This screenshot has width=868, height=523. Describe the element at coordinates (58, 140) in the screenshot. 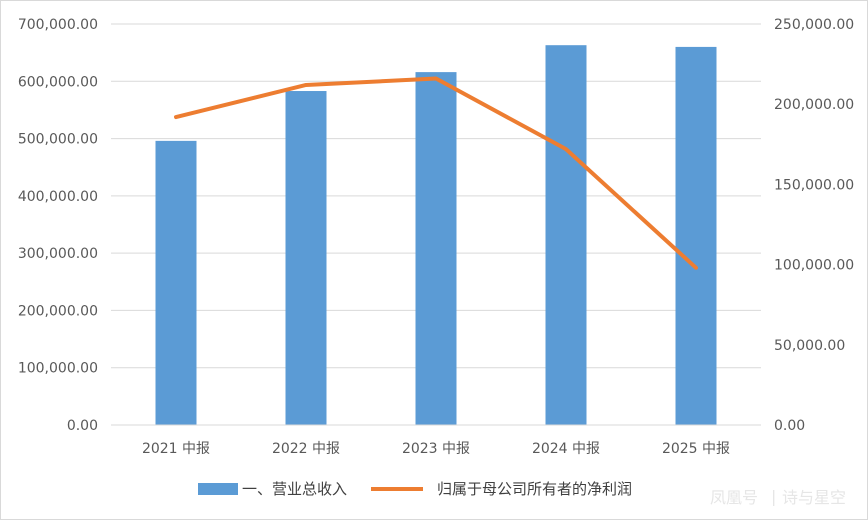

I see `left-axis-tick-label: 500,000.00` at that location.